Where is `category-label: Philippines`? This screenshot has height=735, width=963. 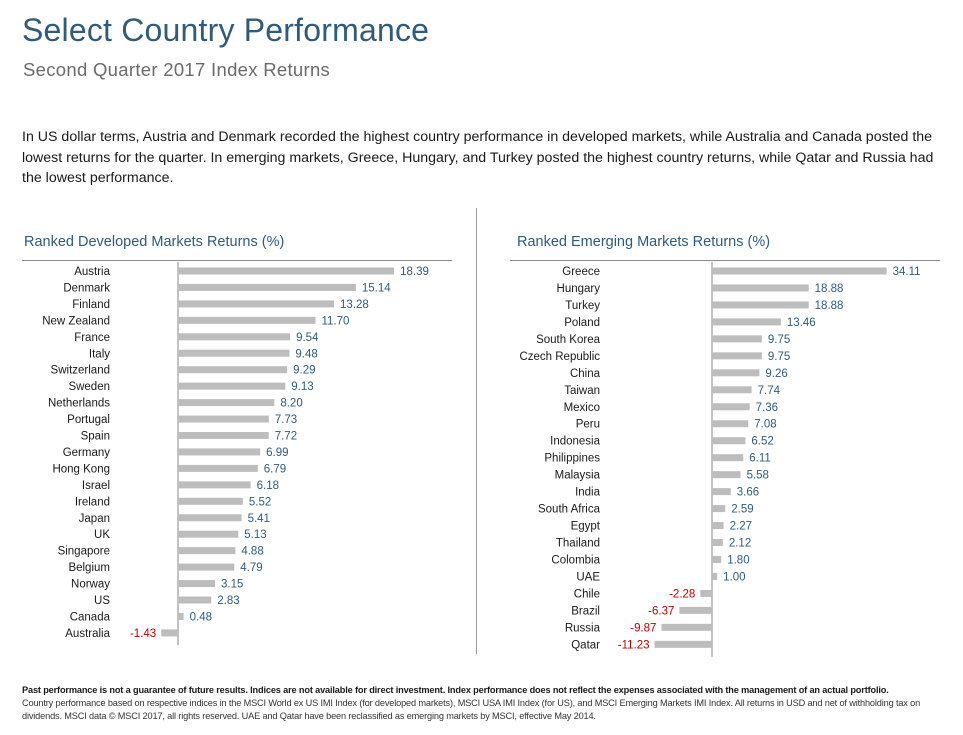
category-label: Philippines is located at coordinates (572, 459).